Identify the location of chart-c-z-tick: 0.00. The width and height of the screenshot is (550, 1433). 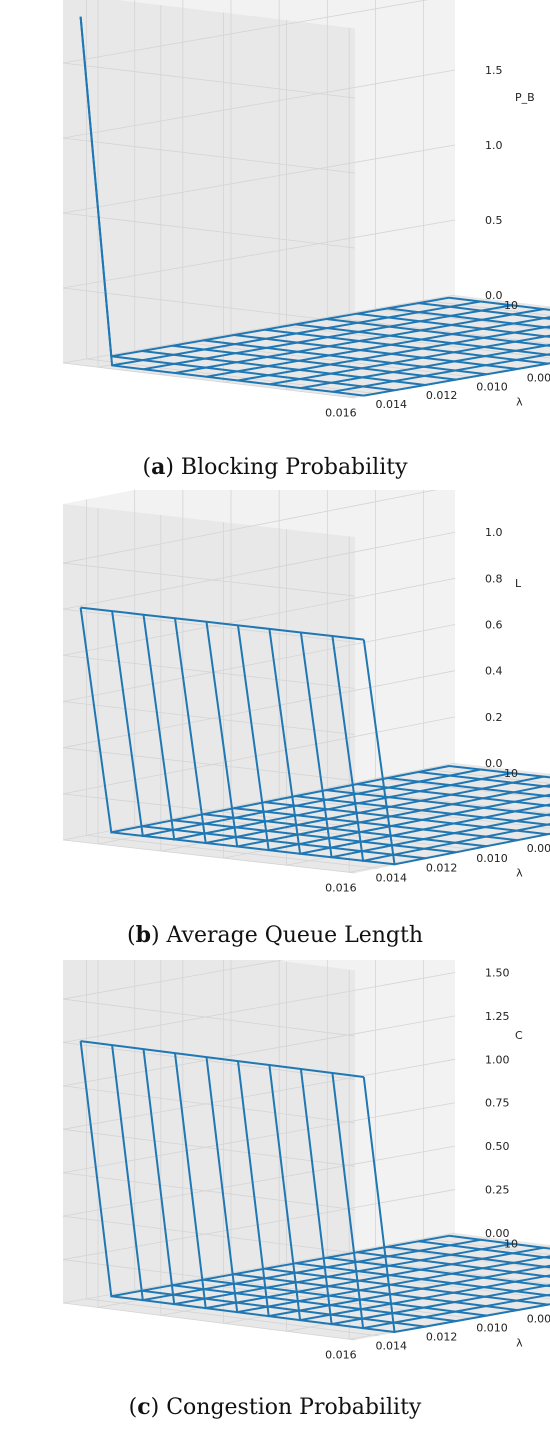
(497, 1233).